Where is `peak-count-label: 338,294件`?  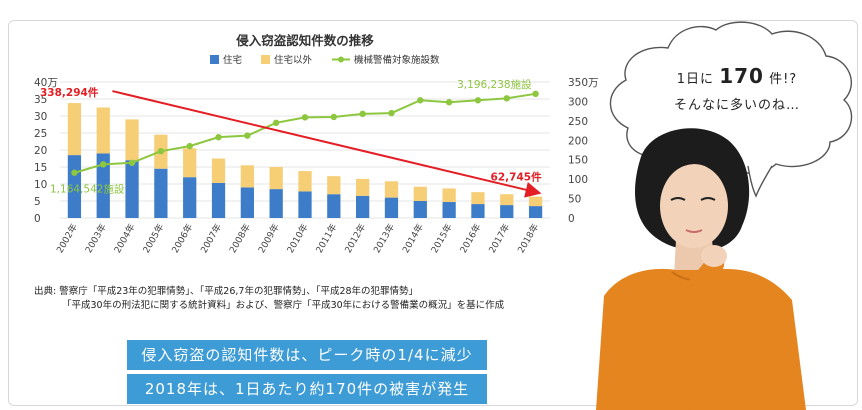 peak-count-label: 338,294件 is located at coordinates (69, 92).